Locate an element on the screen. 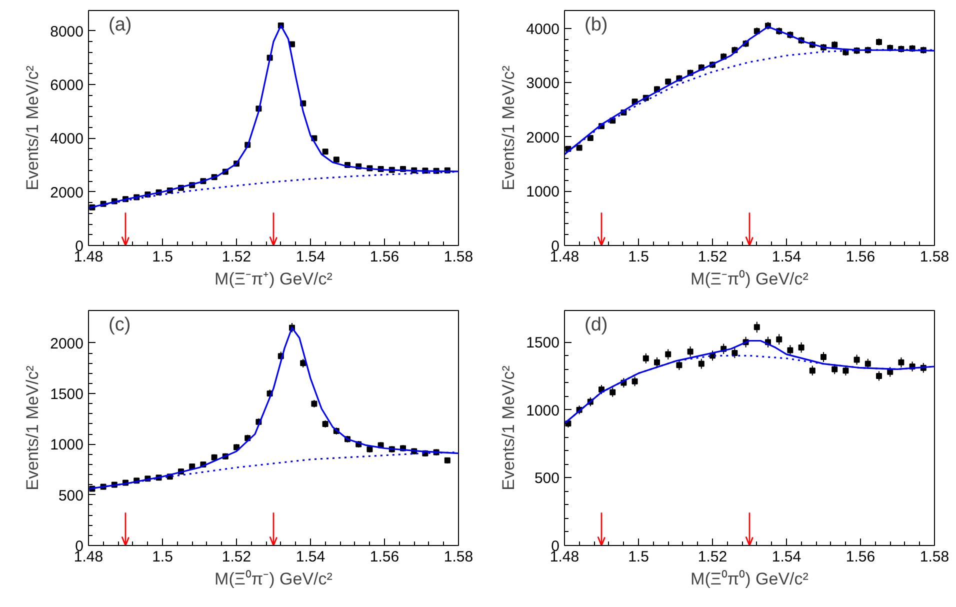 This screenshot has height=607, width=956. annotation: (c) is located at coordinates (119, 325).